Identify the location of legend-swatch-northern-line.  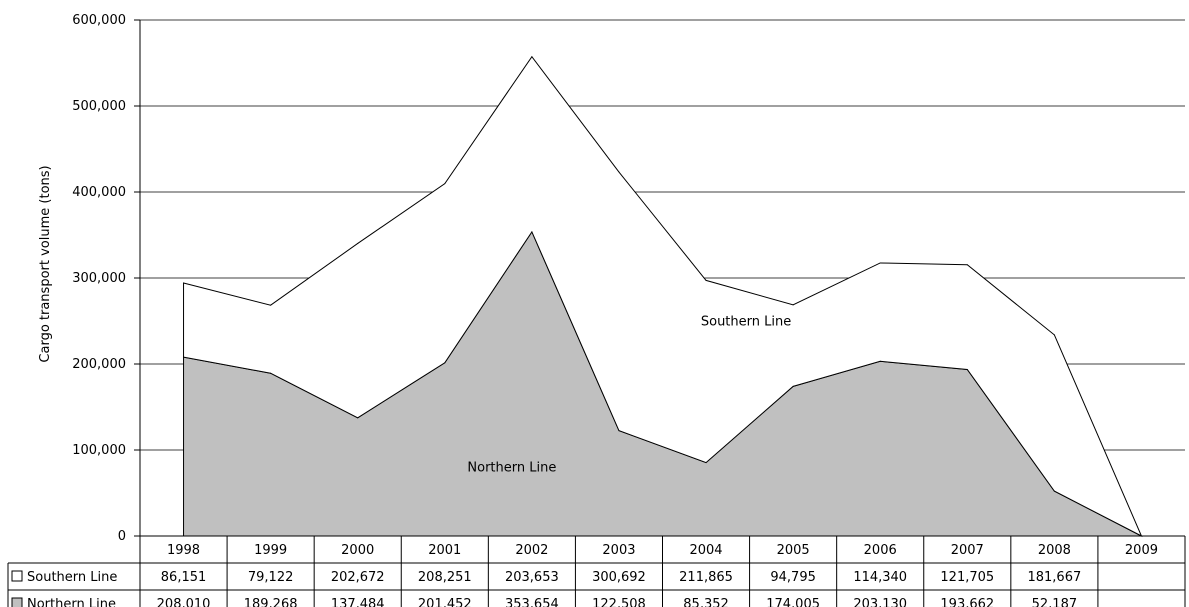
(17, 602).